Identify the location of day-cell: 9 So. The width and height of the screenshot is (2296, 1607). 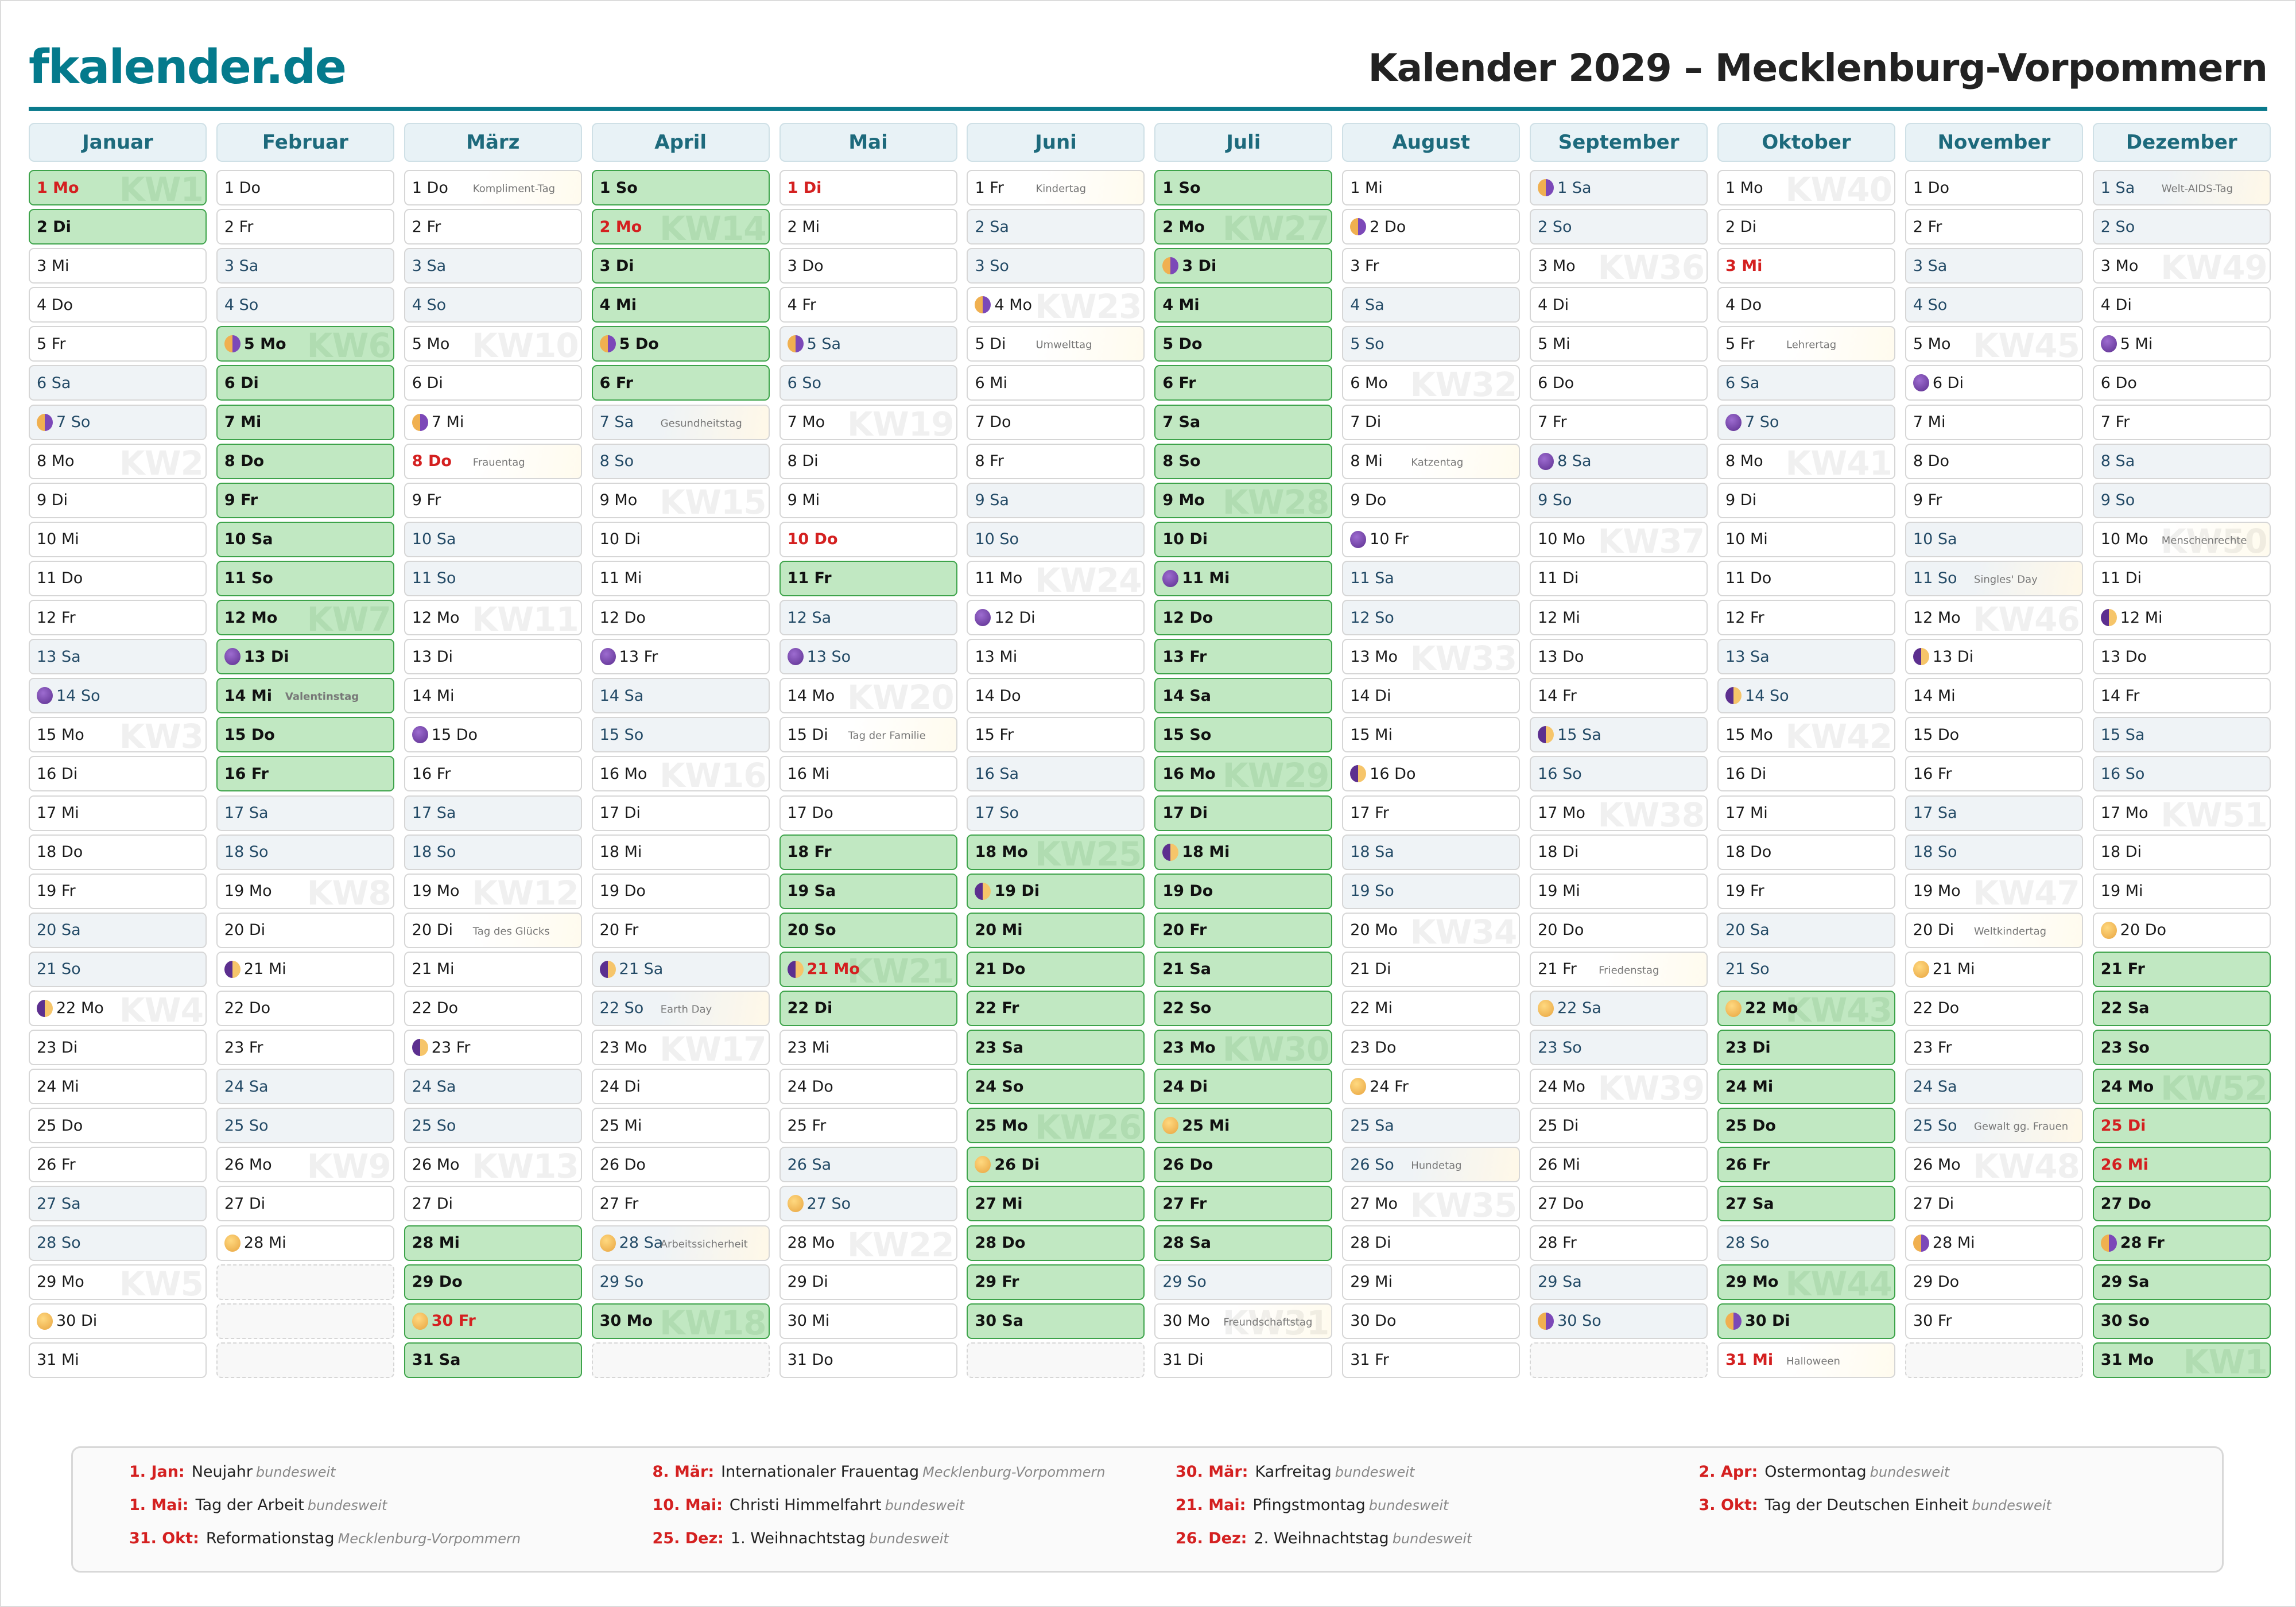
(2181, 500).